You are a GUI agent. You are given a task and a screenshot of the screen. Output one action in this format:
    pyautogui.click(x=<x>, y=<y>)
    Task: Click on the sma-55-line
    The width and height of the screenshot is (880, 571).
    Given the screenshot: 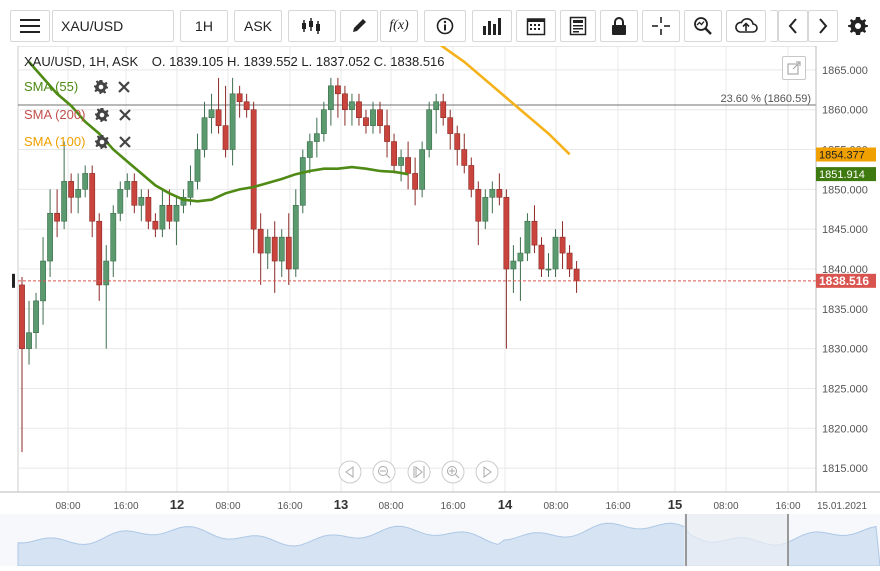 What is the action you would take?
    pyautogui.click(x=218, y=132)
    